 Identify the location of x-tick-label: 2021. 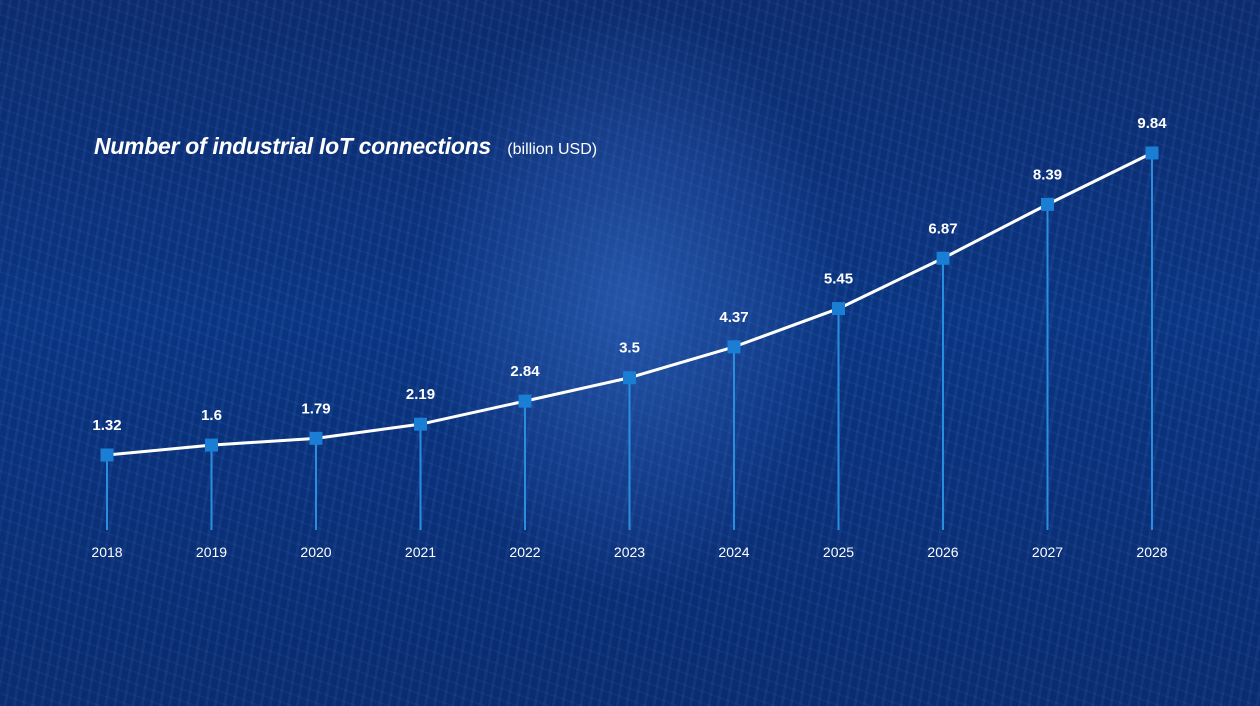
(420, 552).